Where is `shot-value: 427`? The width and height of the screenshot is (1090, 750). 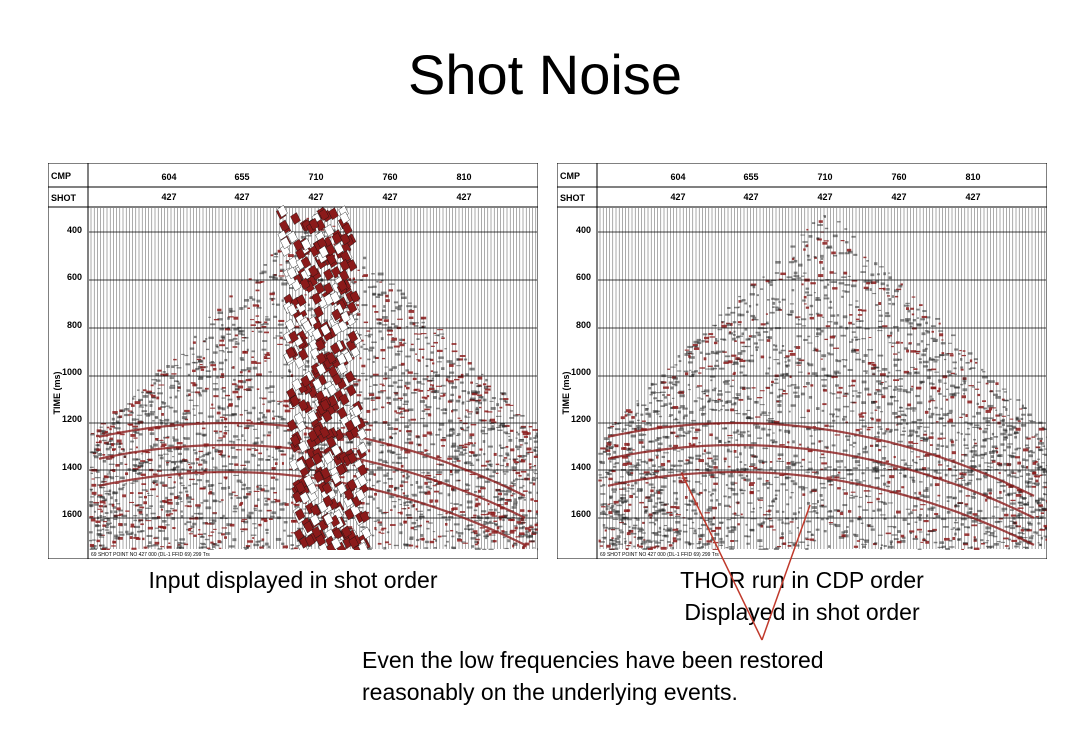
shot-value: 427 is located at coordinates (750, 197).